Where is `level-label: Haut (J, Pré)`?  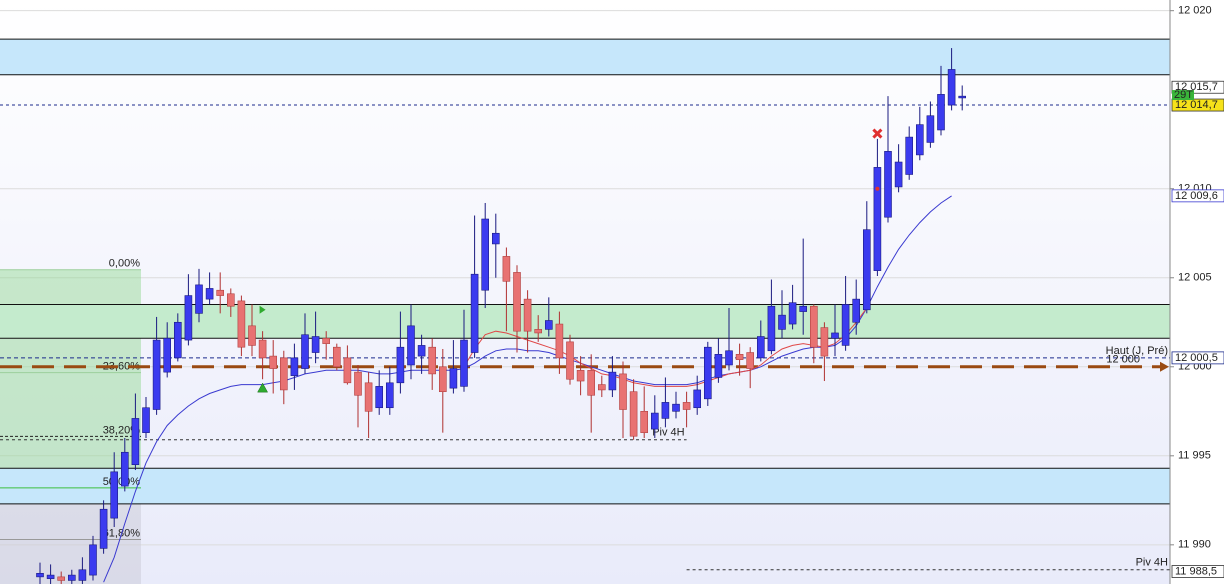 level-label: Haut (J, Pré) is located at coordinates (1137, 351).